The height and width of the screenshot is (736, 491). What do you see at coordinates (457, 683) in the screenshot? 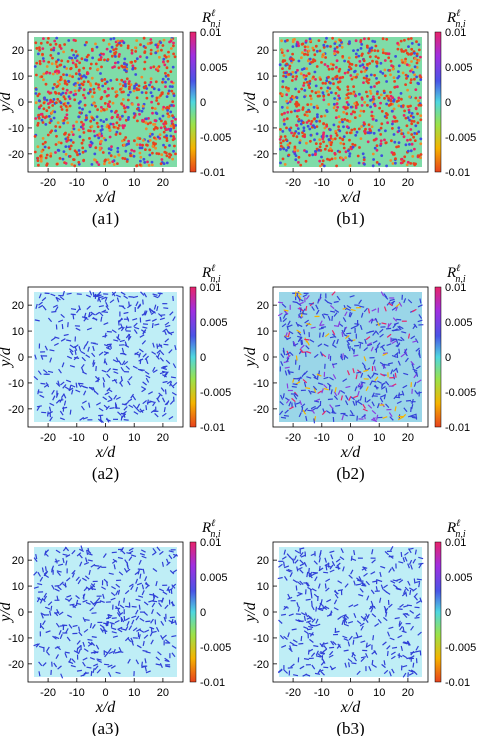
I see `colorbar-tick-label: -0.01` at bounding box center [457, 683].